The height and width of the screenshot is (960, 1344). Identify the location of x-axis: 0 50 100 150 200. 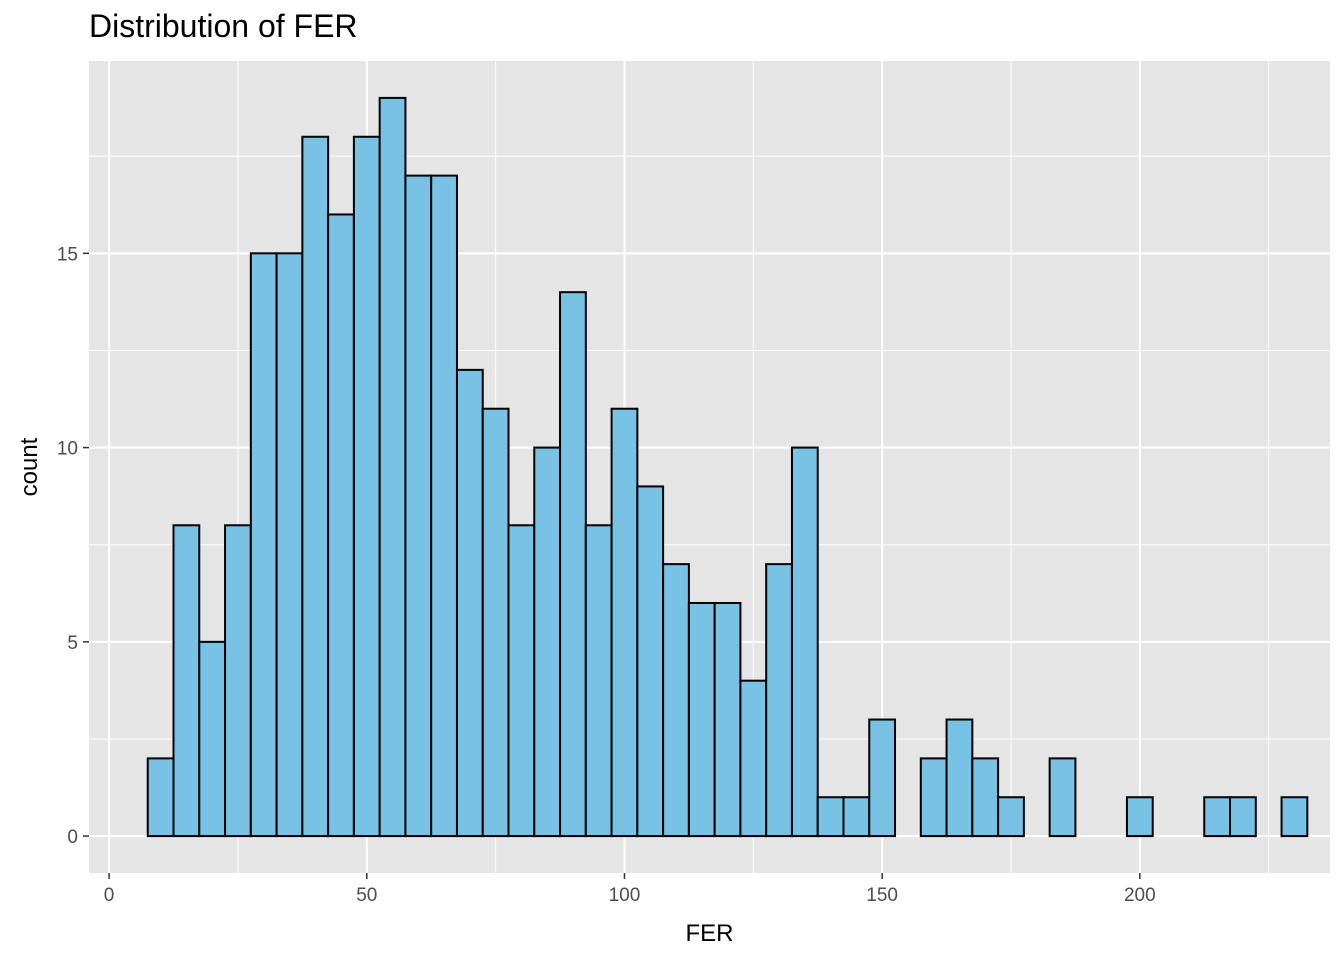
(630, 889).